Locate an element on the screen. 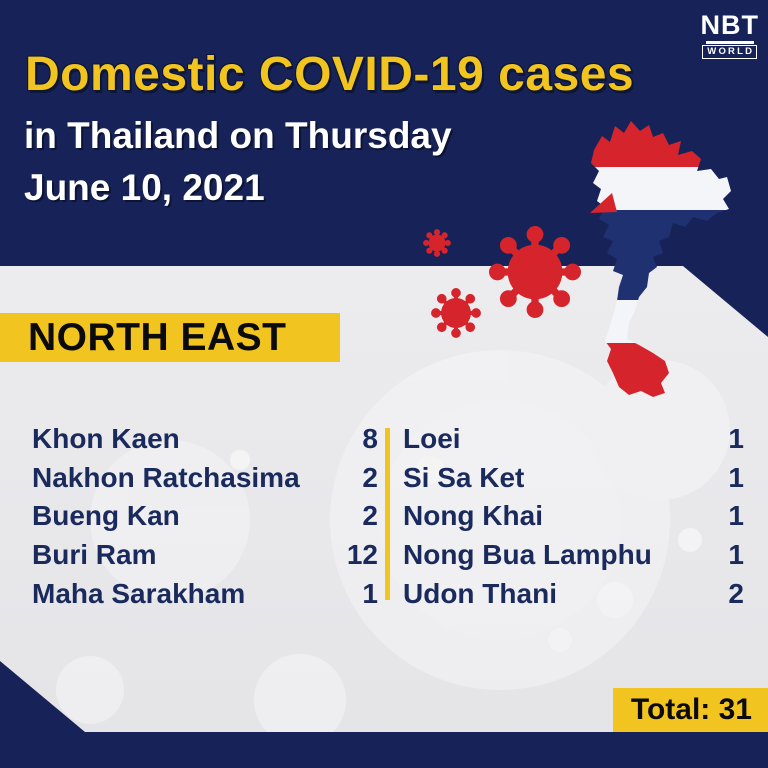  case-row: Nong Bua Lamphu 1 is located at coordinates (573, 555).